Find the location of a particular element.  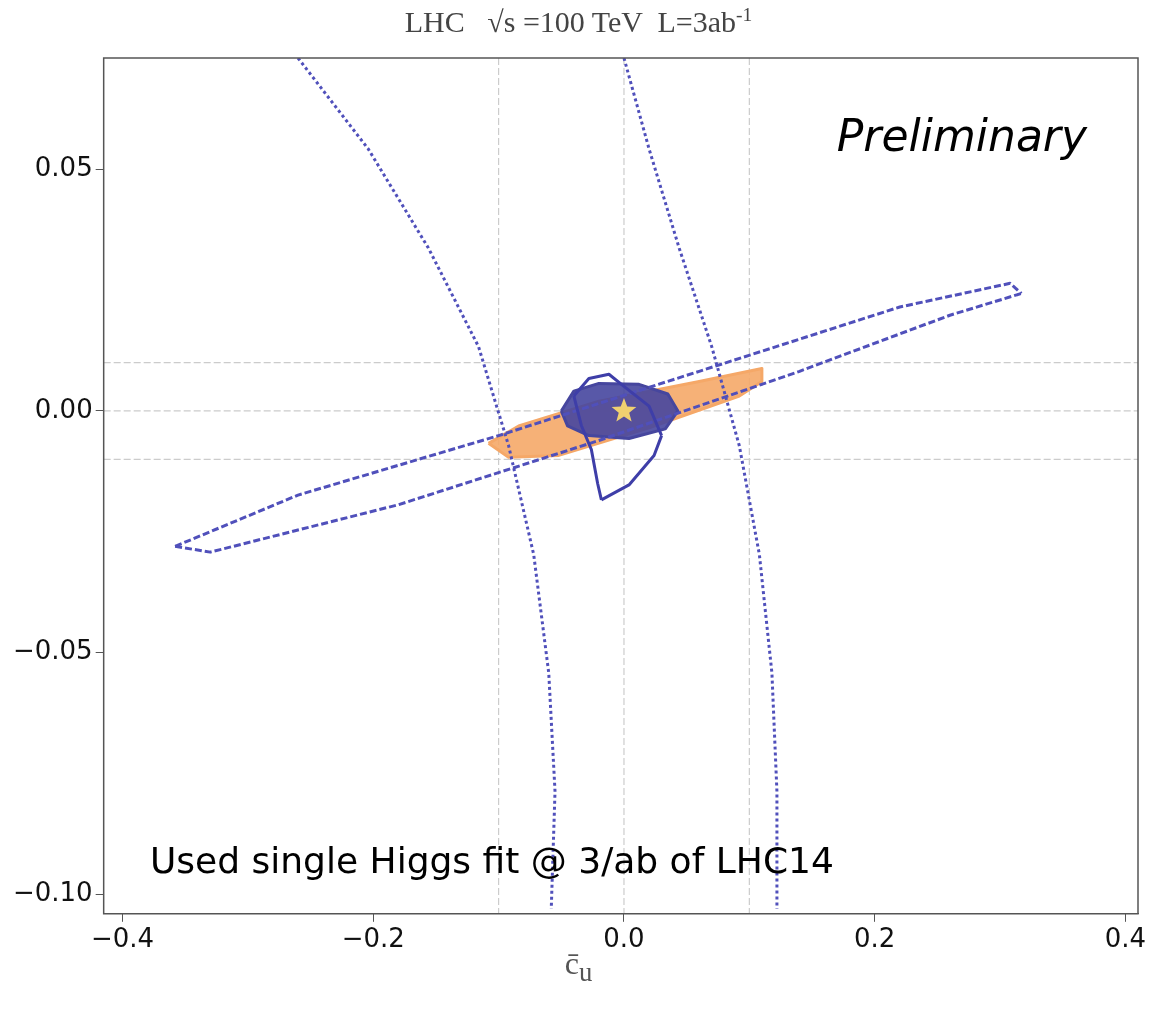

x-axis-title: c̄$_{u}$ is located at coordinates (578, 966).